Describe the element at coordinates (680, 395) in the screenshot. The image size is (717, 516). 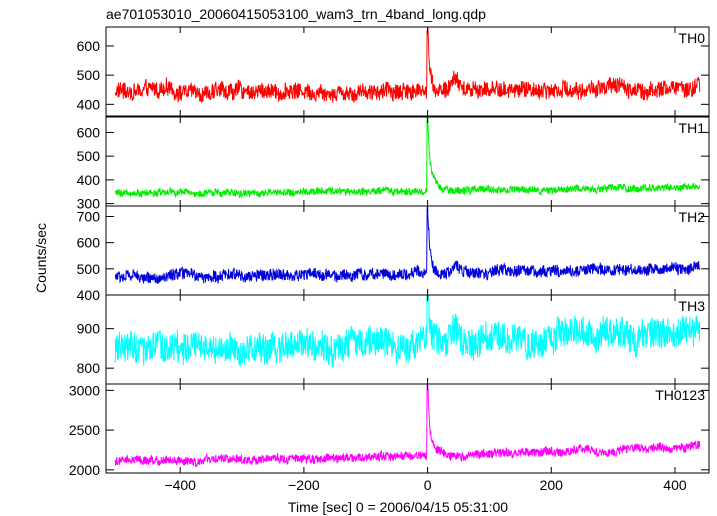
I see `series-label-th0123: TH0123` at that location.